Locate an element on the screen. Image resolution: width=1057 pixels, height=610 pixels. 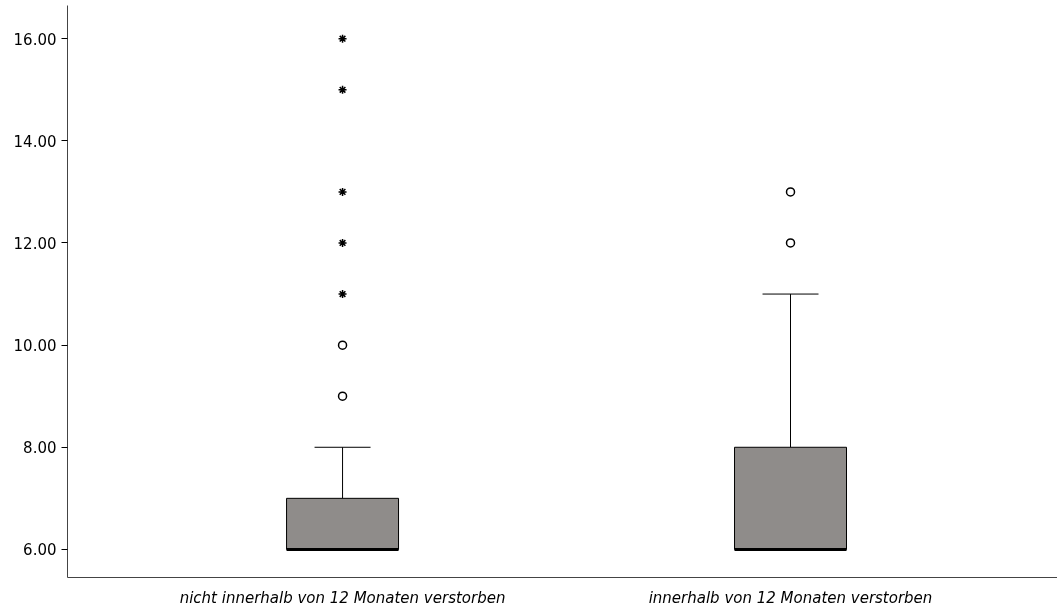
y-tick-label: 12.00 is located at coordinates (35, 243).